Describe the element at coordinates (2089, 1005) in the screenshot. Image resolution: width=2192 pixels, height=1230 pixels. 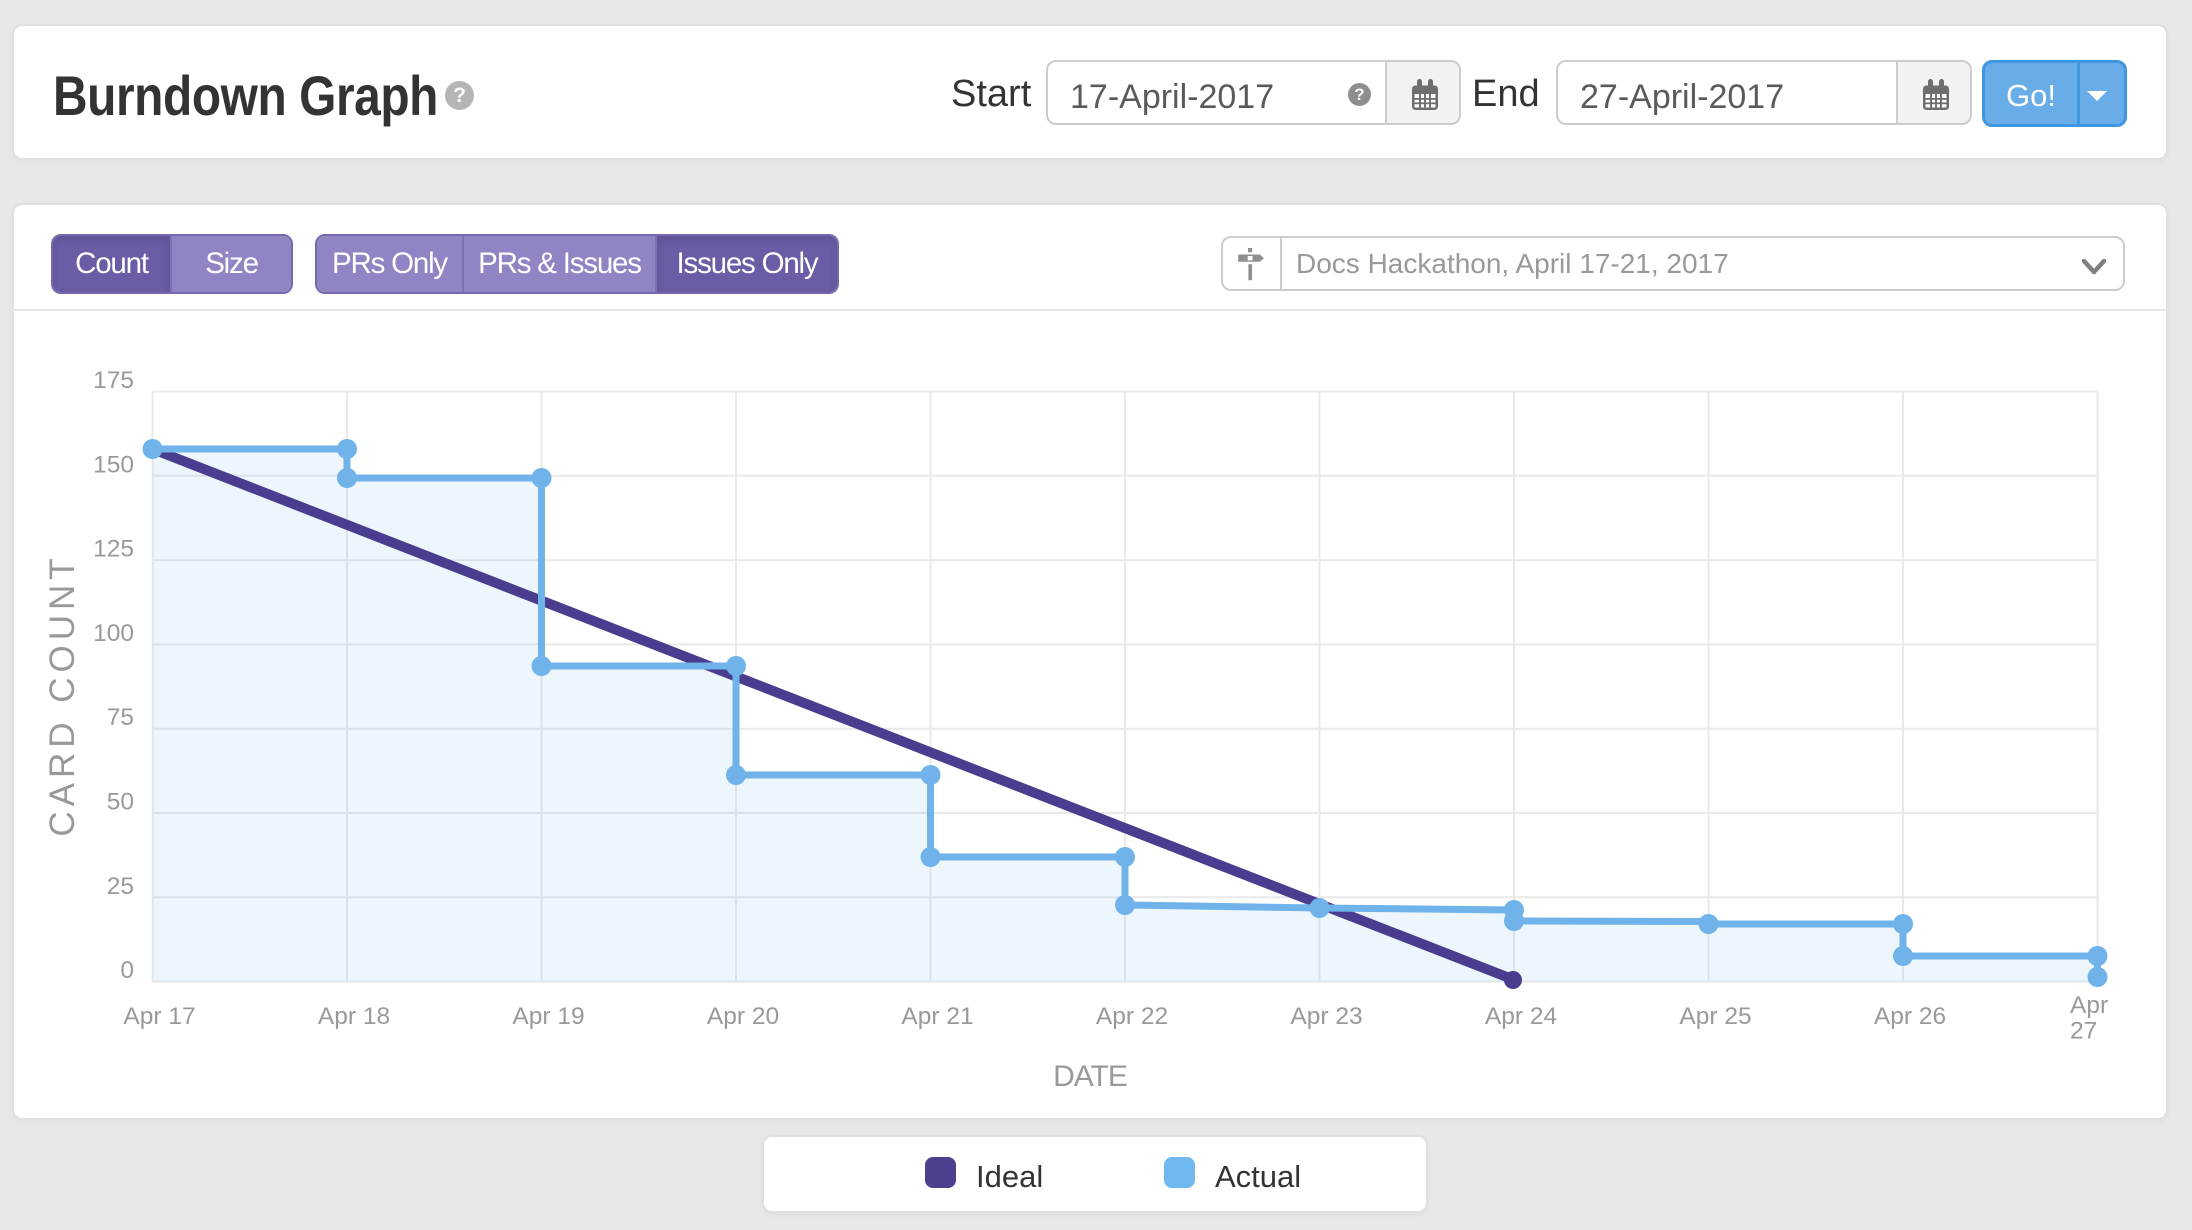
I see `svg-text: Apr` at that location.